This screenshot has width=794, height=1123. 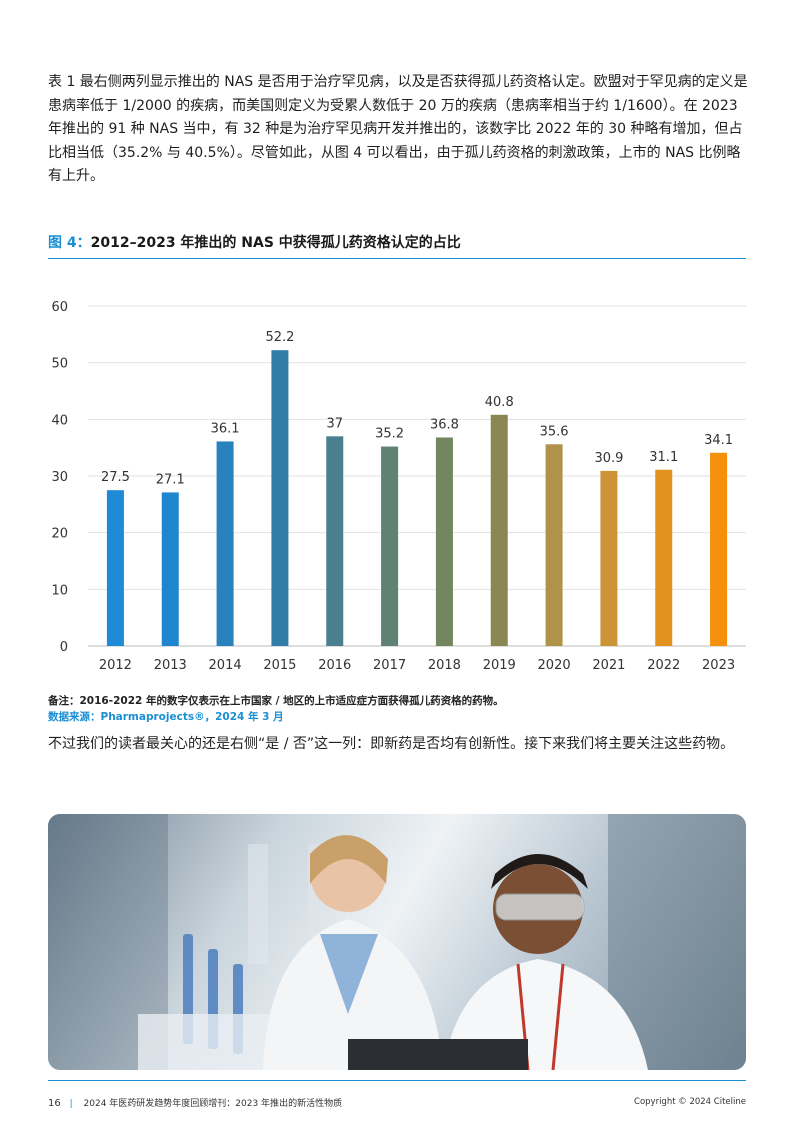 What do you see at coordinates (609, 558) in the screenshot?
I see `bar-2021` at bounding box center [609, 558].